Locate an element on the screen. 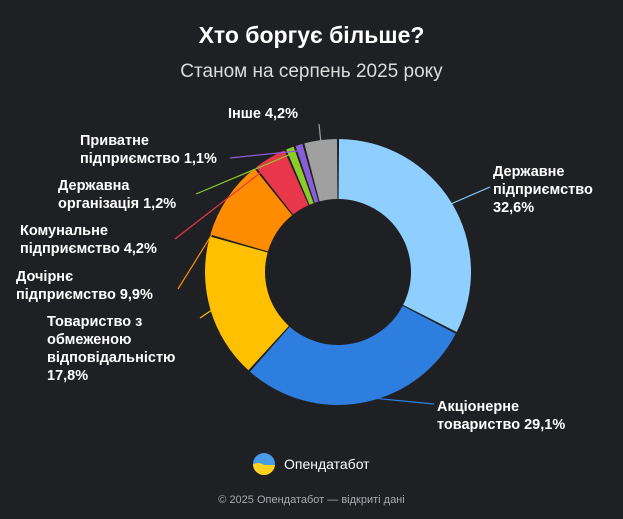 Image resolution: width=623 pixels, height=519 pixels. leader-line-derzhavne-pidpryiemstvo is located at coordinates (468, 196).